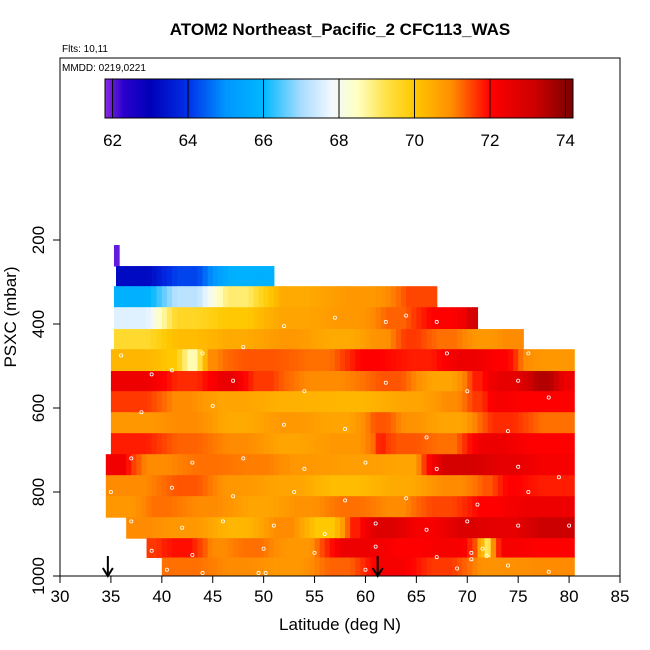 Image resolution: width=650 pixels, height=650 pixels. I want to click on colorbar-tick-label: 62, so click(112, 140).